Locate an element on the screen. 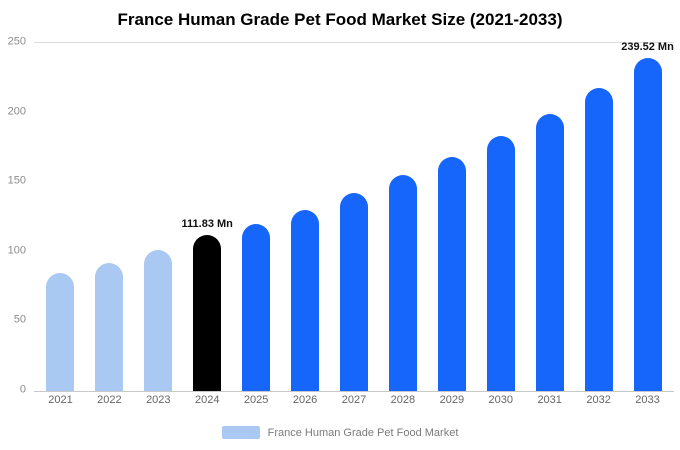 Image resolution: width=680 pixels, height=450 pixels. x-tick-label-2022: 2022 is located at coordinates (109, 400).